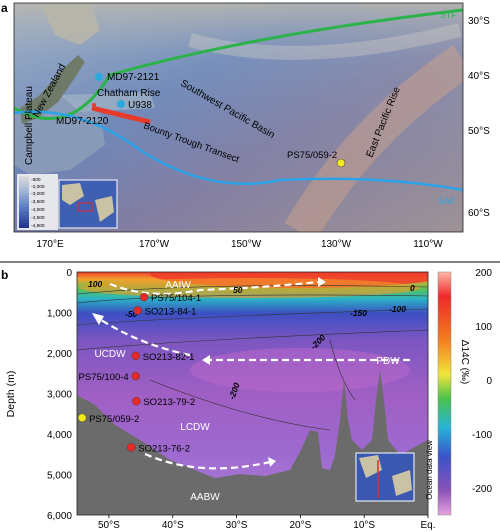 The image size is (500, 532). I want to click on map-lon-tick: 130°W, so click(336, 244).